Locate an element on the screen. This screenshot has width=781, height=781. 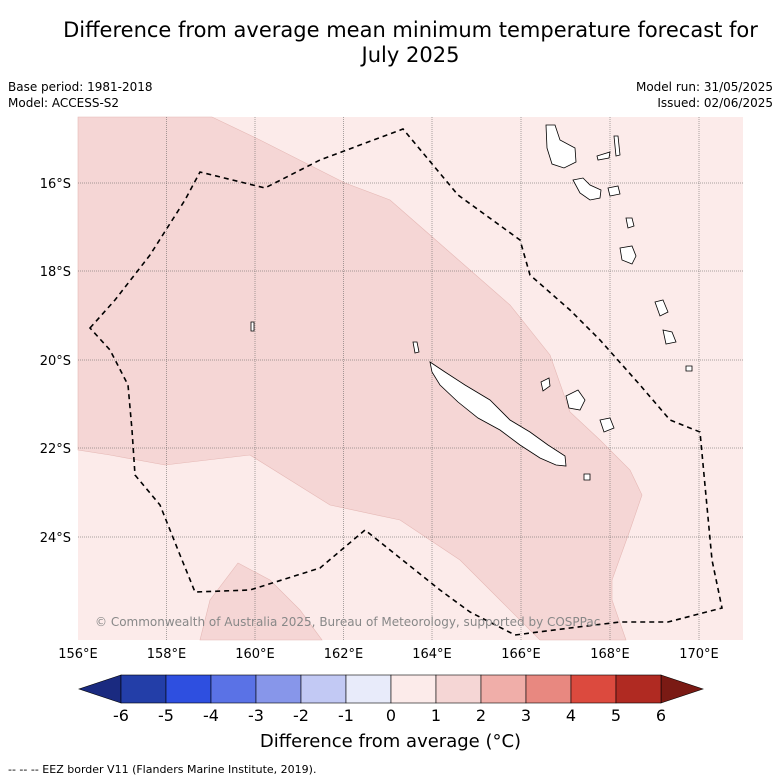
colorbar-tick-label: -4 is located at coordinates (211, 715).